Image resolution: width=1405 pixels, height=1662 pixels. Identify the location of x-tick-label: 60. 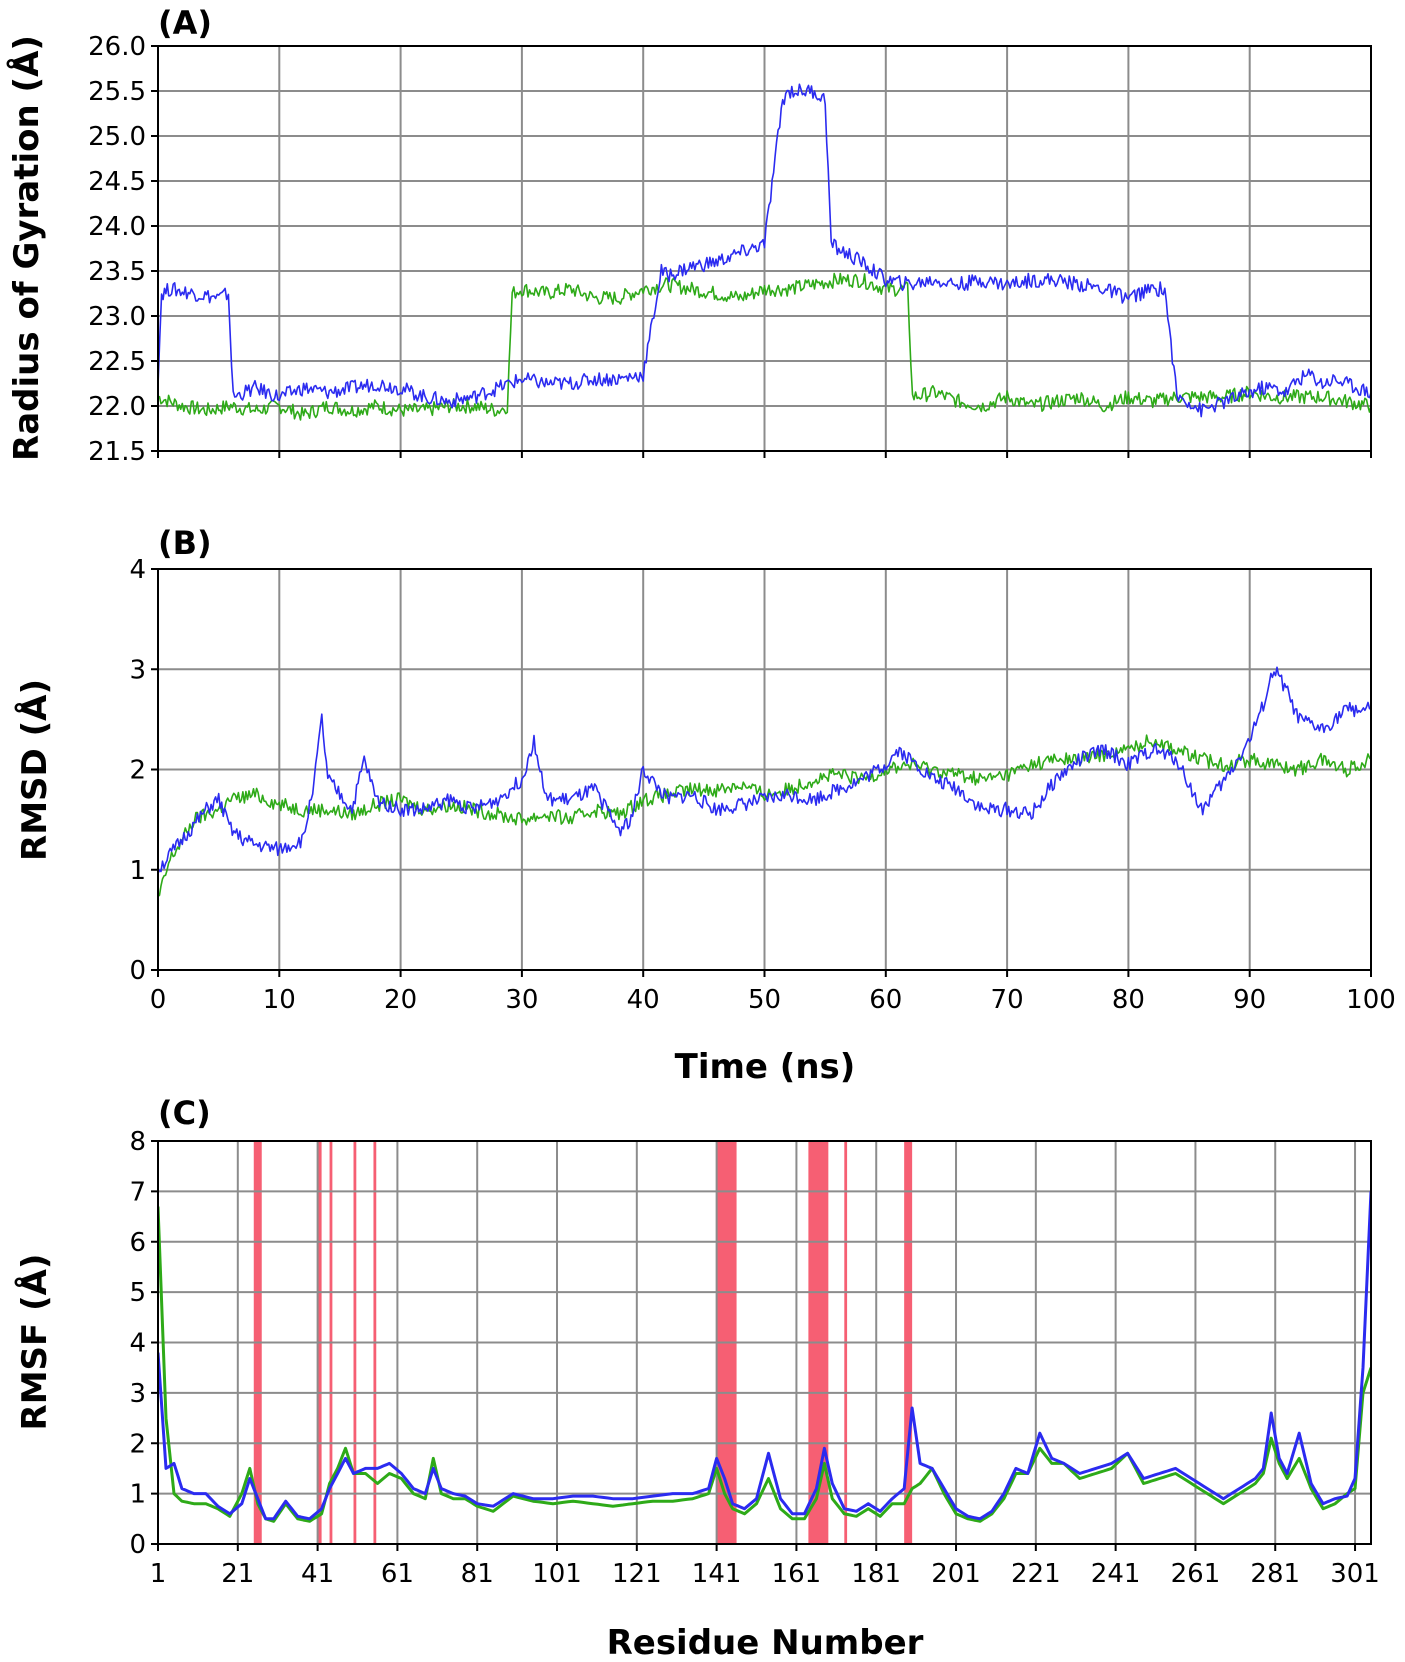
(885, 1000).